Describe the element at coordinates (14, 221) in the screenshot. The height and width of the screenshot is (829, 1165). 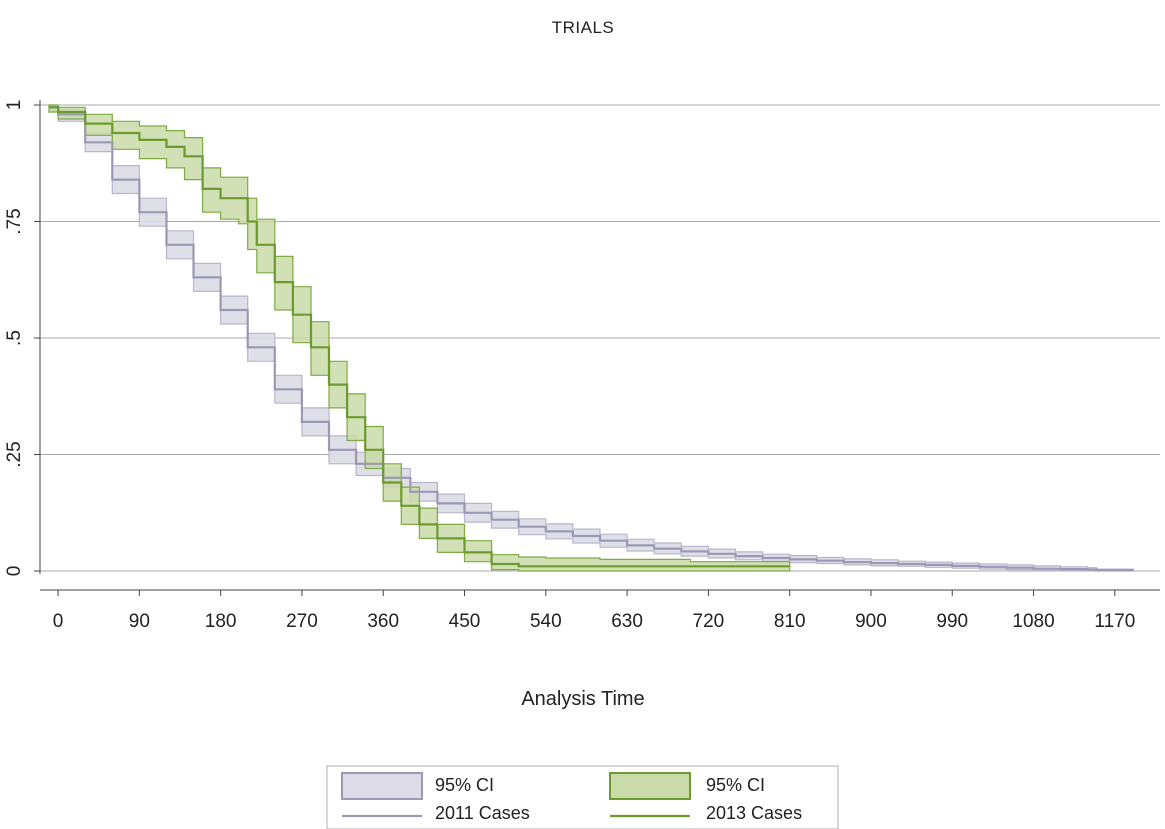
I see `y-tick-label-3: .75` at that location.